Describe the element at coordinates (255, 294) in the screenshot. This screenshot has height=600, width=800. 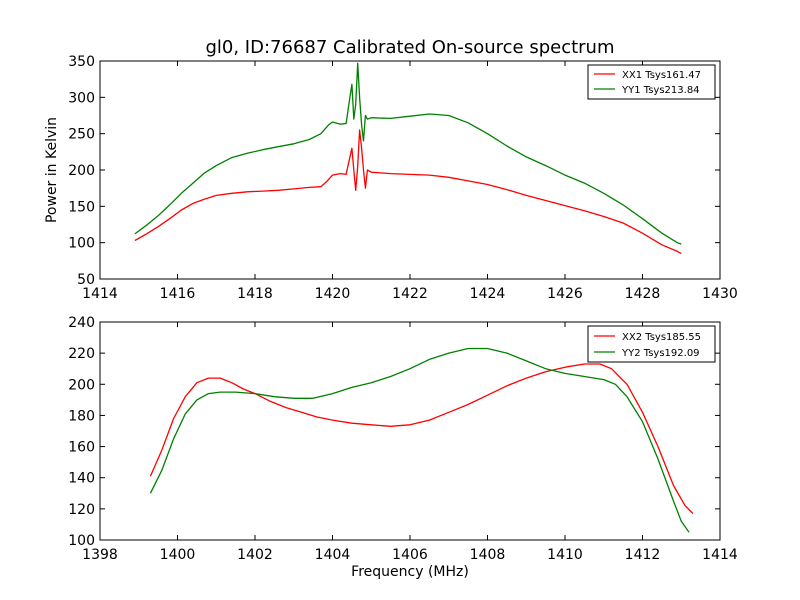
I see `top-x-tick-label: 1418` at that location.